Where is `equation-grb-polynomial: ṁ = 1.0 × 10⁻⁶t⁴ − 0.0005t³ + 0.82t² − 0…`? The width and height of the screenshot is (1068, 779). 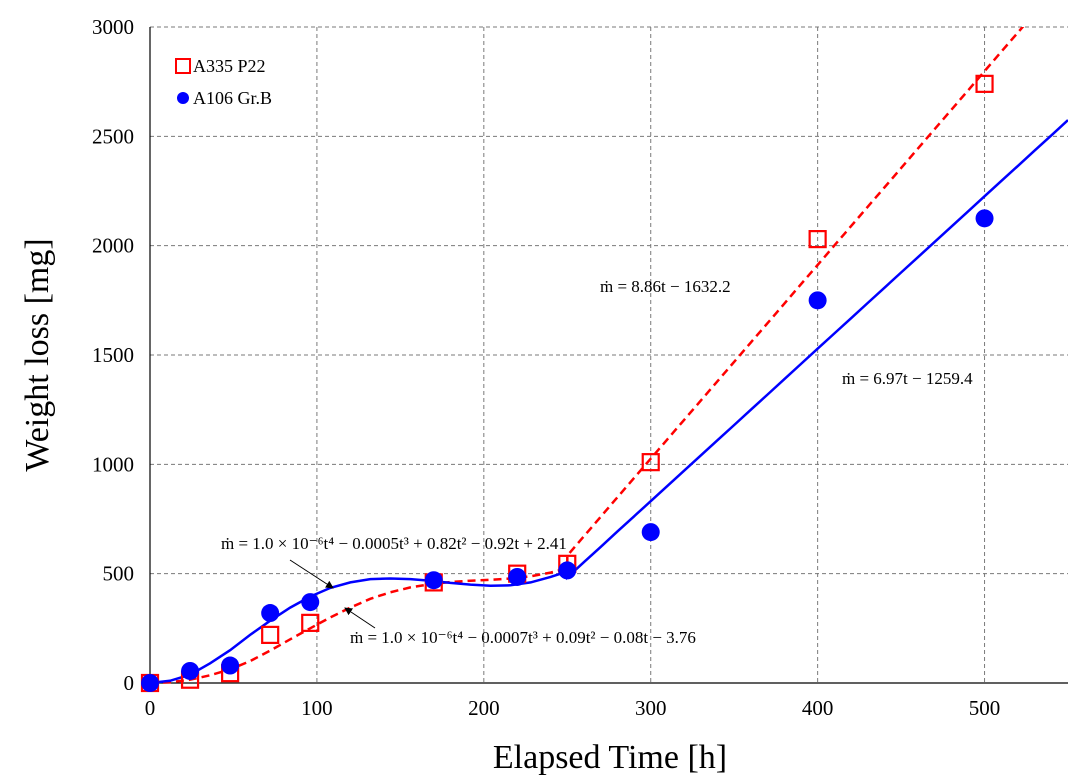
equation-grb-polynomial: ṁ = 1.0 × 10⁻⁶t⁴ − 0.0005t³ + 0.82t² − 0… is located at coordinates (394, 543).